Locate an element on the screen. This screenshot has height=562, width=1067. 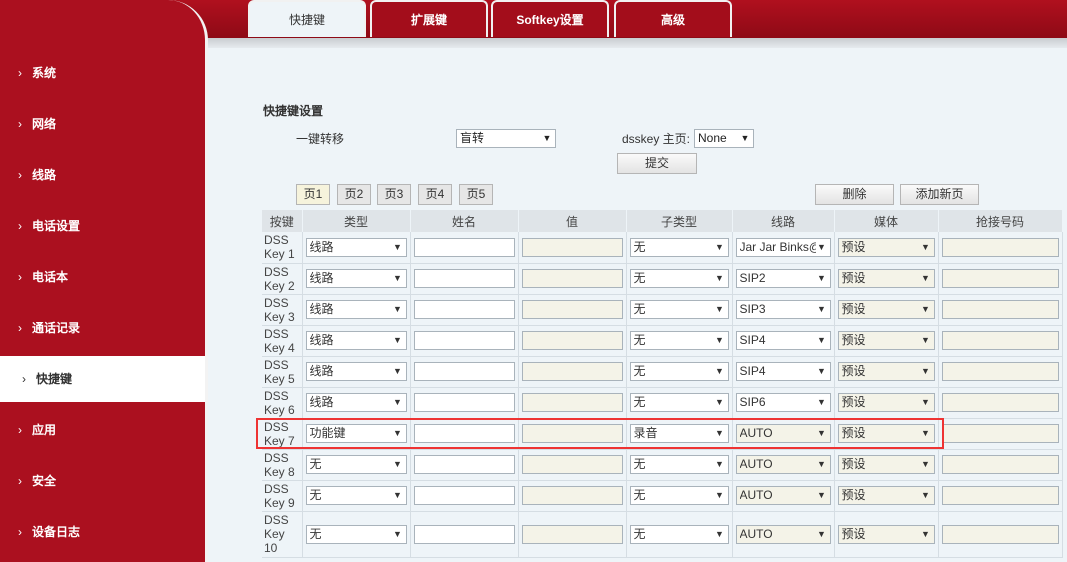
tab-softkey-settings: Softkey设置 is located at coordinates (550, 18).